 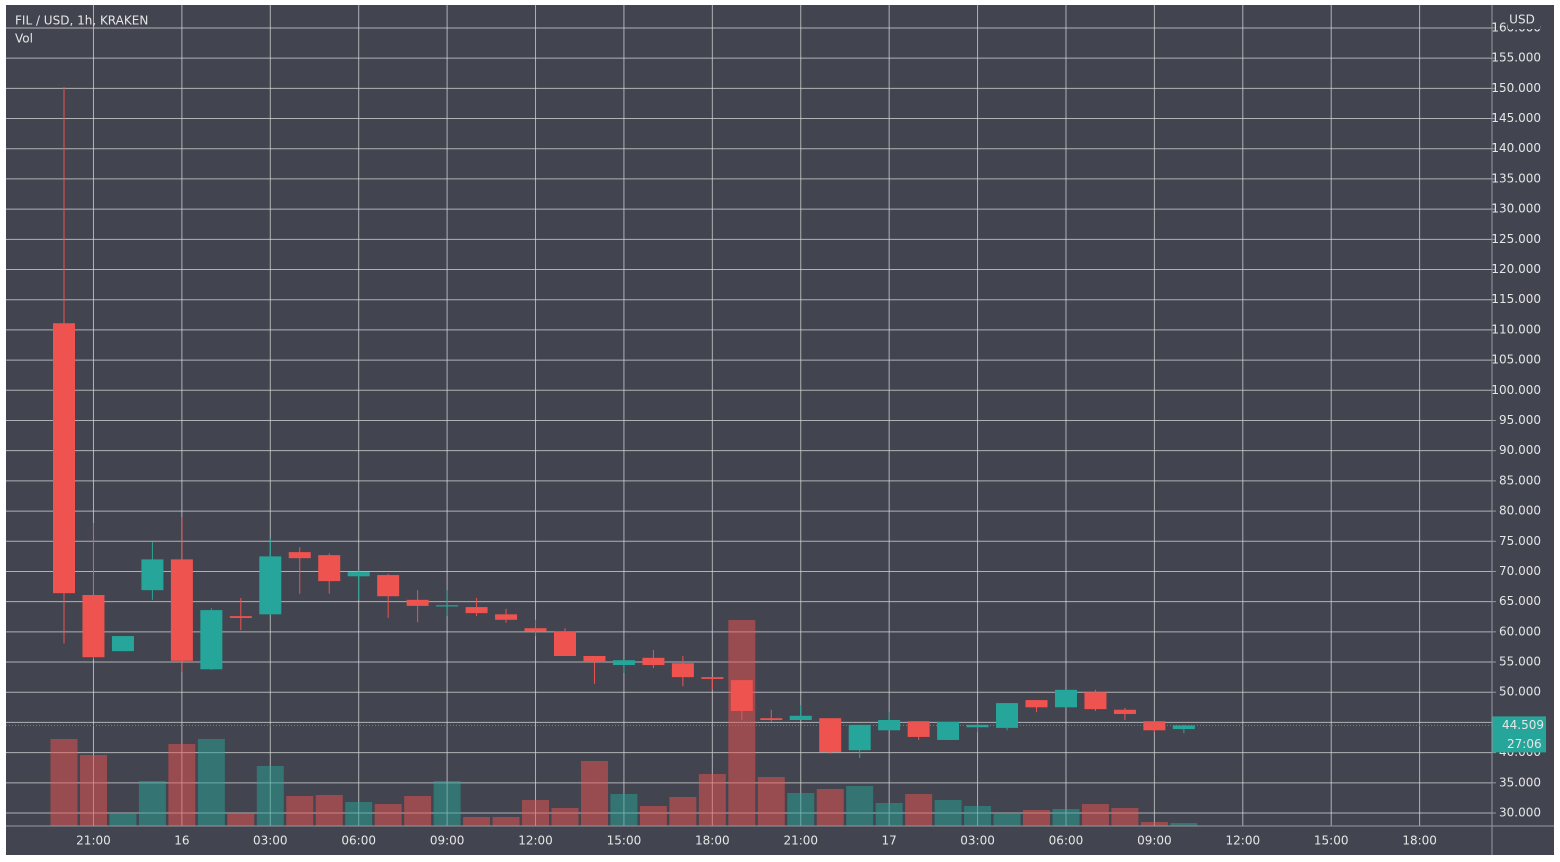 What do you see at coordinates (1516, 390) in the screenshot?
I see `y-tick-label: 100.000` at bounding box center [1516, 390].